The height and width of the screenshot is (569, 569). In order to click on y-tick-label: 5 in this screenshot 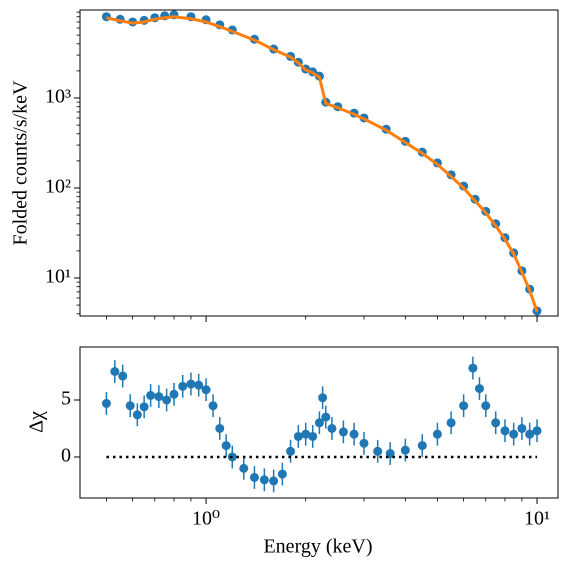, I will do `click(66, 399)`.